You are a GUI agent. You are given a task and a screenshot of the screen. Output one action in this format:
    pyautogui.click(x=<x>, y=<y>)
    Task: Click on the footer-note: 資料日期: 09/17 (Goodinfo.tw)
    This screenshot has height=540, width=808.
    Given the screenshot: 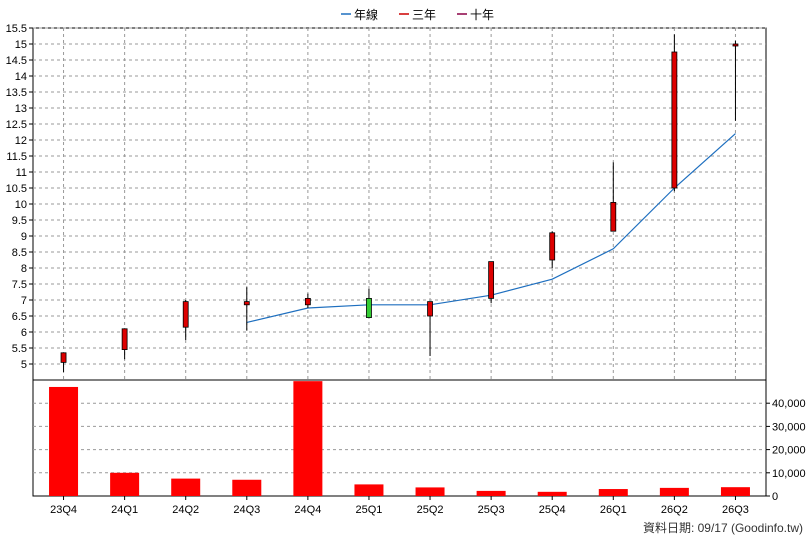 What is the action you would take?
    pyautogui.click(x=723, y=528)
    